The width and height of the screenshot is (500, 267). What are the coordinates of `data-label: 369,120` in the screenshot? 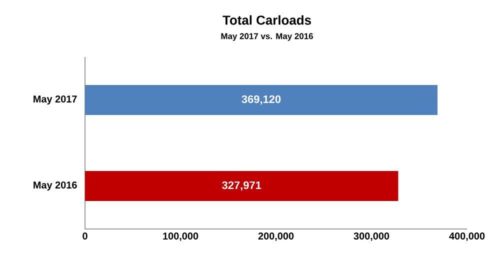 It's located at (261, 100).